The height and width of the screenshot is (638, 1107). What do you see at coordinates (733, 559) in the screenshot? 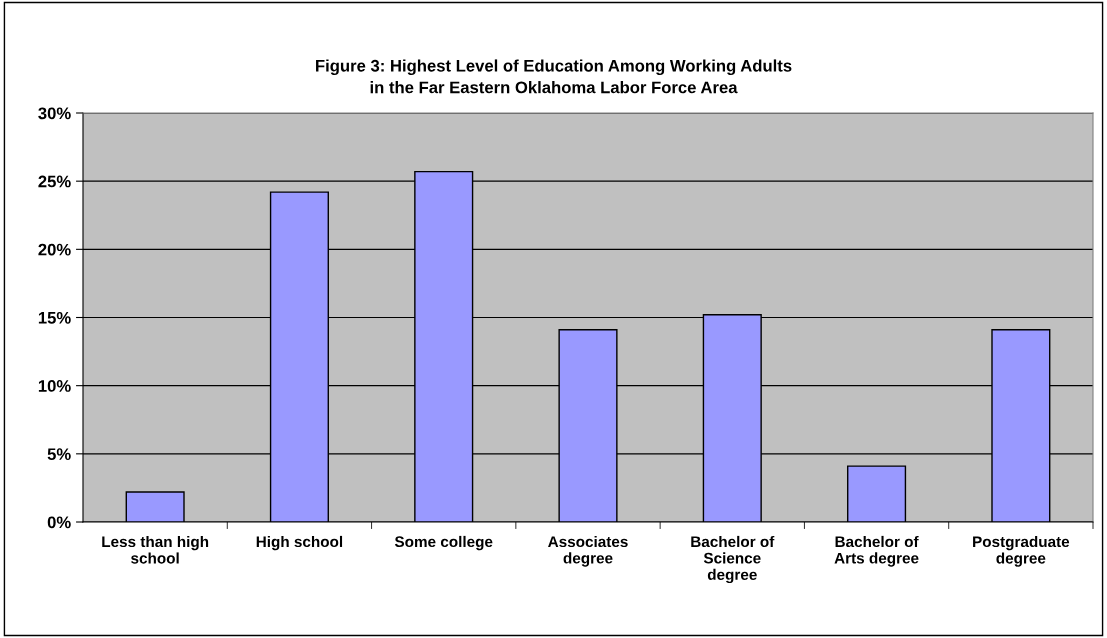
I see `x-tick-label: Bachelor of Science degree` at bounding box center [733, 559].